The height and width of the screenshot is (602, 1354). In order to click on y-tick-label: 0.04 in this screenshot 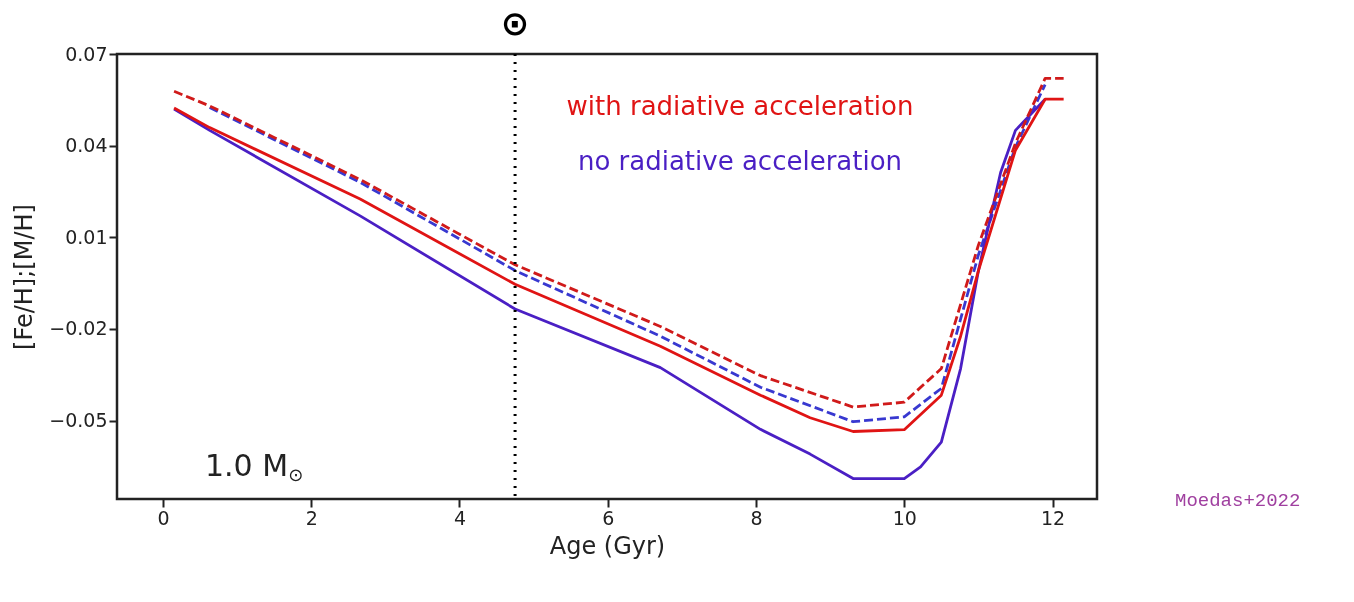, I will do `click(86, 145)`.